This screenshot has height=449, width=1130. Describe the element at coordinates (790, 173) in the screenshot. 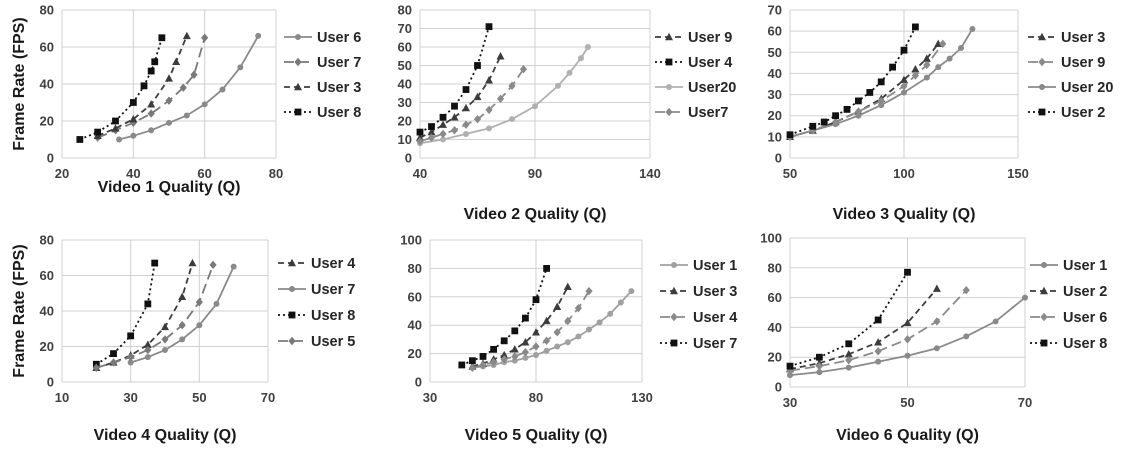

I see `x-tick-label: 50` at that location.